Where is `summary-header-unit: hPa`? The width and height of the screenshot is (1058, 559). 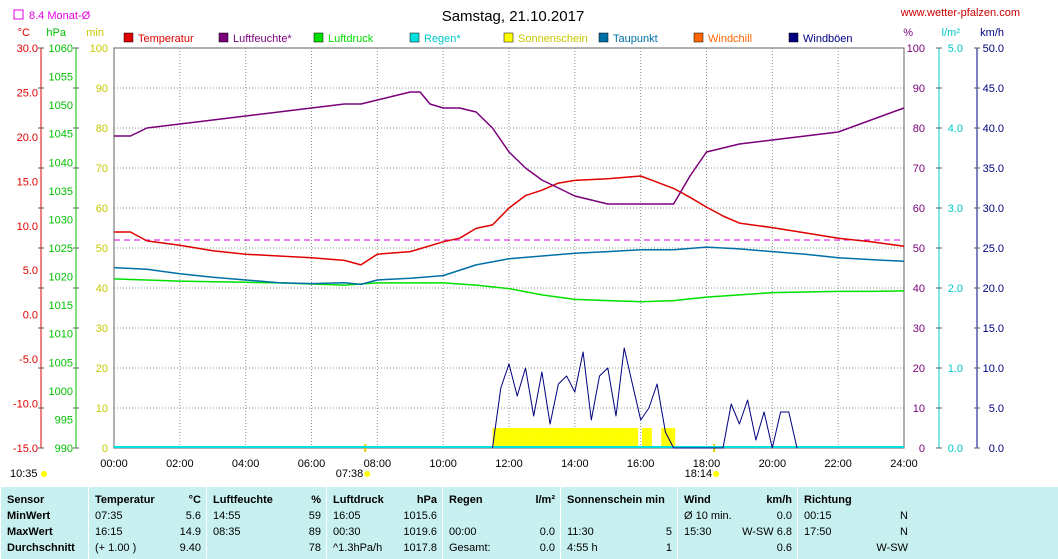 summary-header-unit: hPa is located at coordinates (426, 500).